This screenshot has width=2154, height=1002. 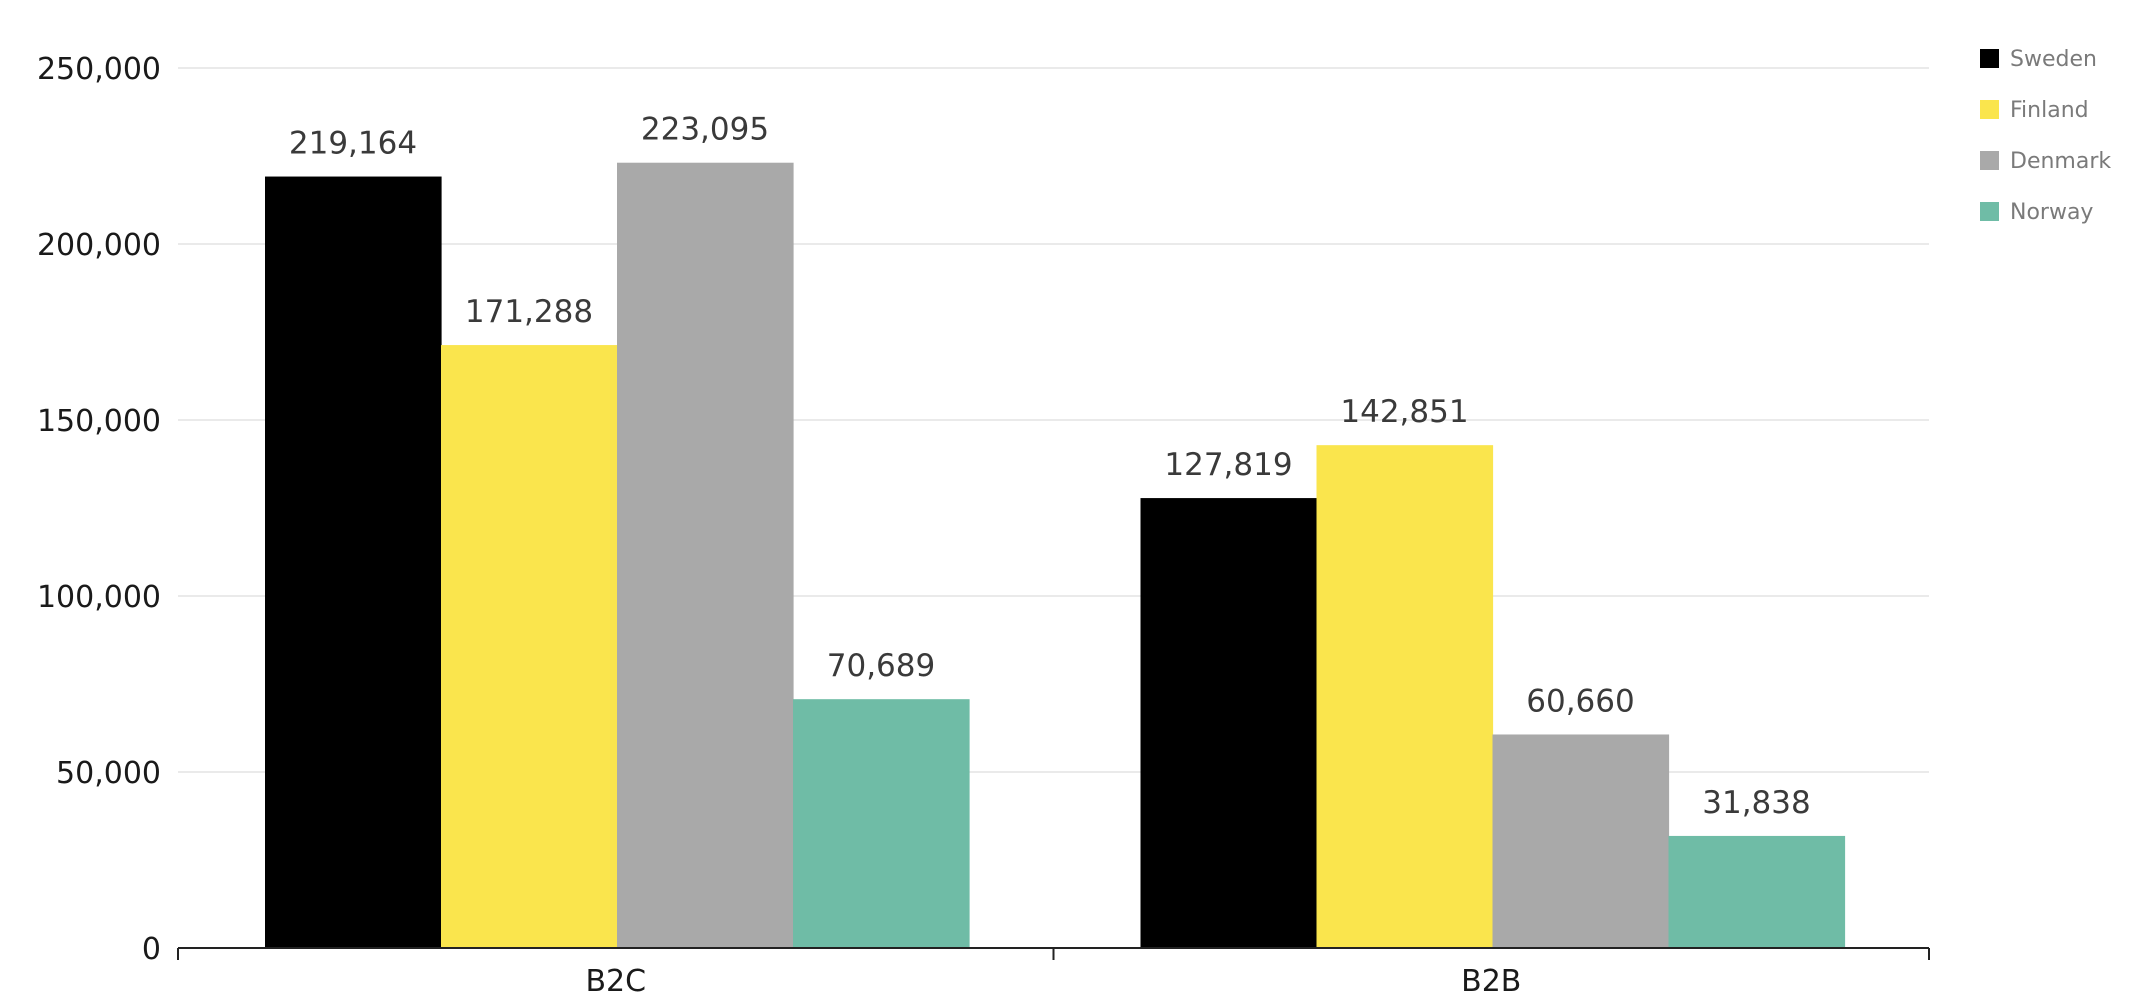 I want to click on y-axis-ticks: 0 50,000 100,000 150,000 200,000 250,000, so click(x=99, y=509).